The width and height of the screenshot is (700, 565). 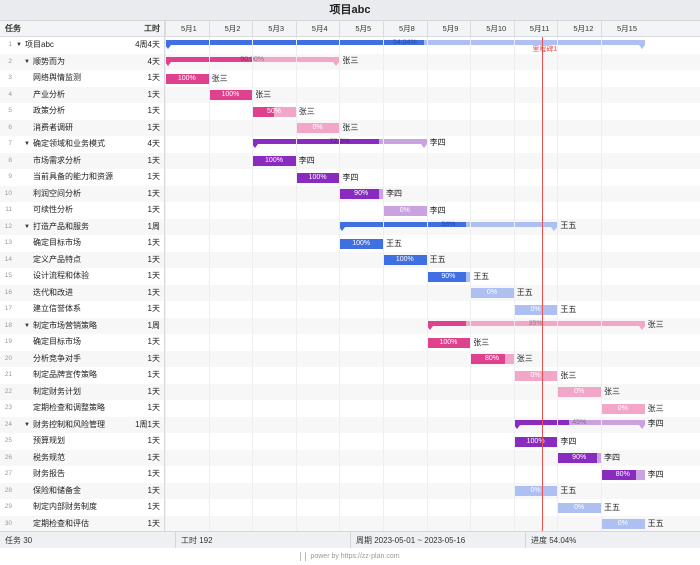 I want to click on task-name: 制定内部财务制度, so click(x=65, y=506).